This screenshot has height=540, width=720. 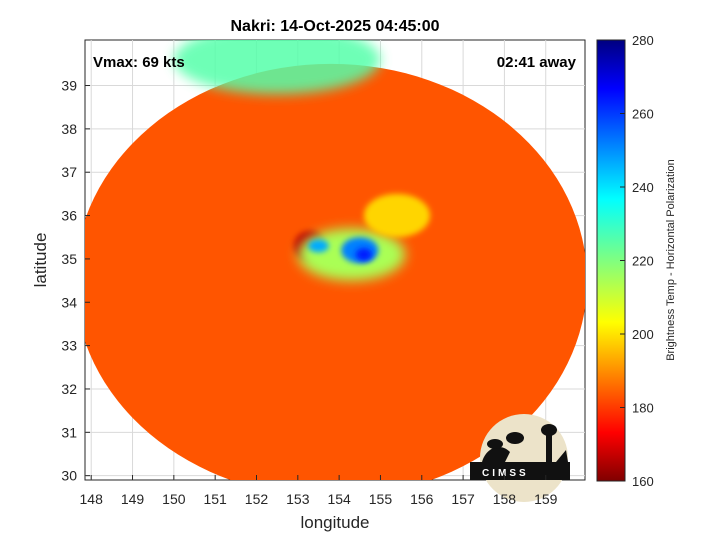 What do you see at coordinates (643, 408) in the screenshot?
I see `colorbar-tick-label: 180` at bounding box center [643, 408].